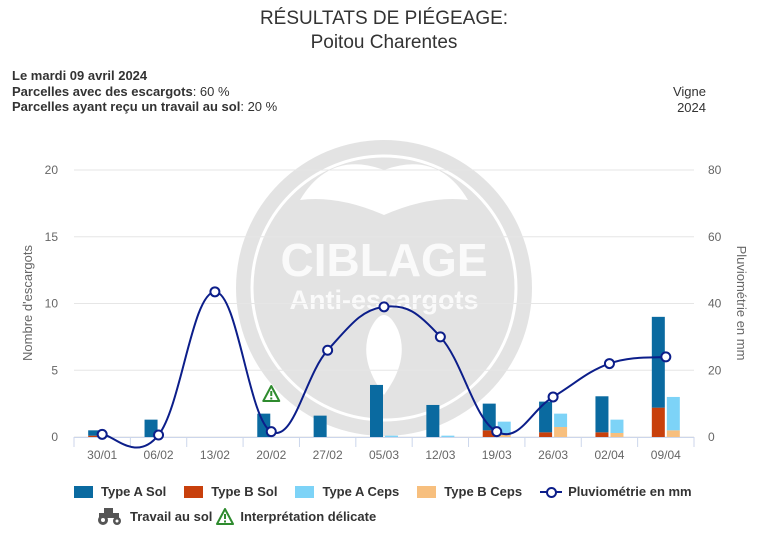  Describe the element at coordinates (271, 455) in the screenshot. I see `x-tick-label: 20/02` at that location.